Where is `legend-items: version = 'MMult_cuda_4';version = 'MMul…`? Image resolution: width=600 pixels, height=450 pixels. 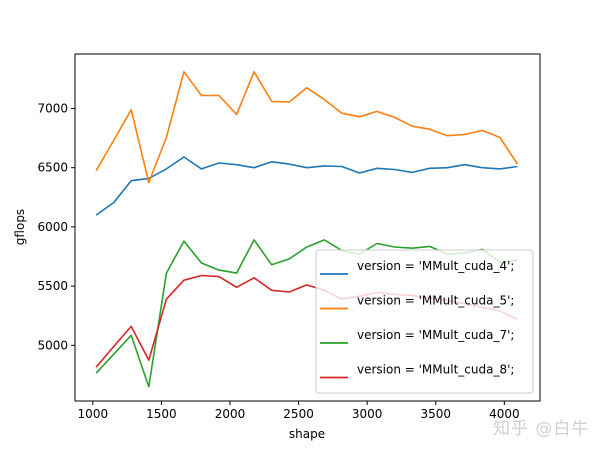 legend-items: version = 'MMult_cuda_4';version = 'MMul… is located at coordinates (417, 319).